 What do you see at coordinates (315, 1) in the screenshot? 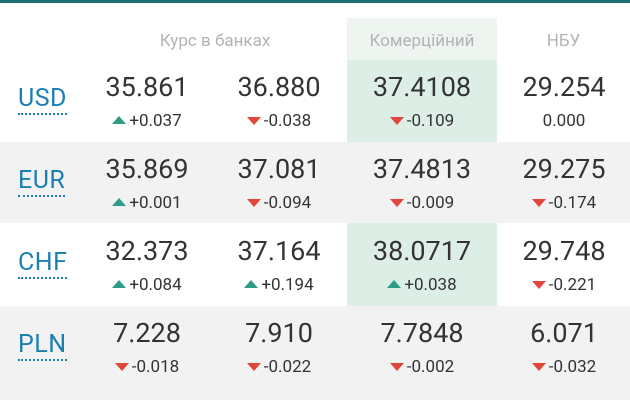
I see `top-accent-line` at bounding box center [315, 1].